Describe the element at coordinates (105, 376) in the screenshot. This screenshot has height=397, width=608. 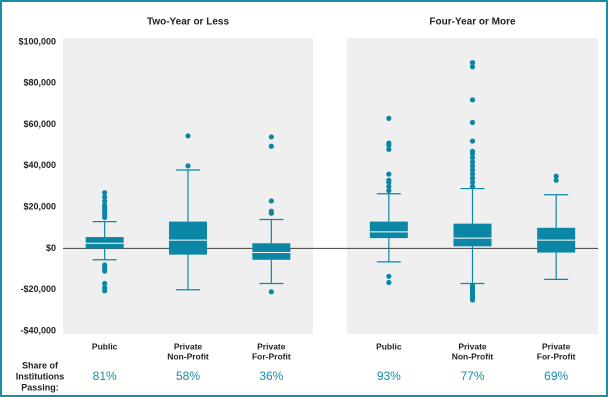
I see `share-value: 81%` at that location.